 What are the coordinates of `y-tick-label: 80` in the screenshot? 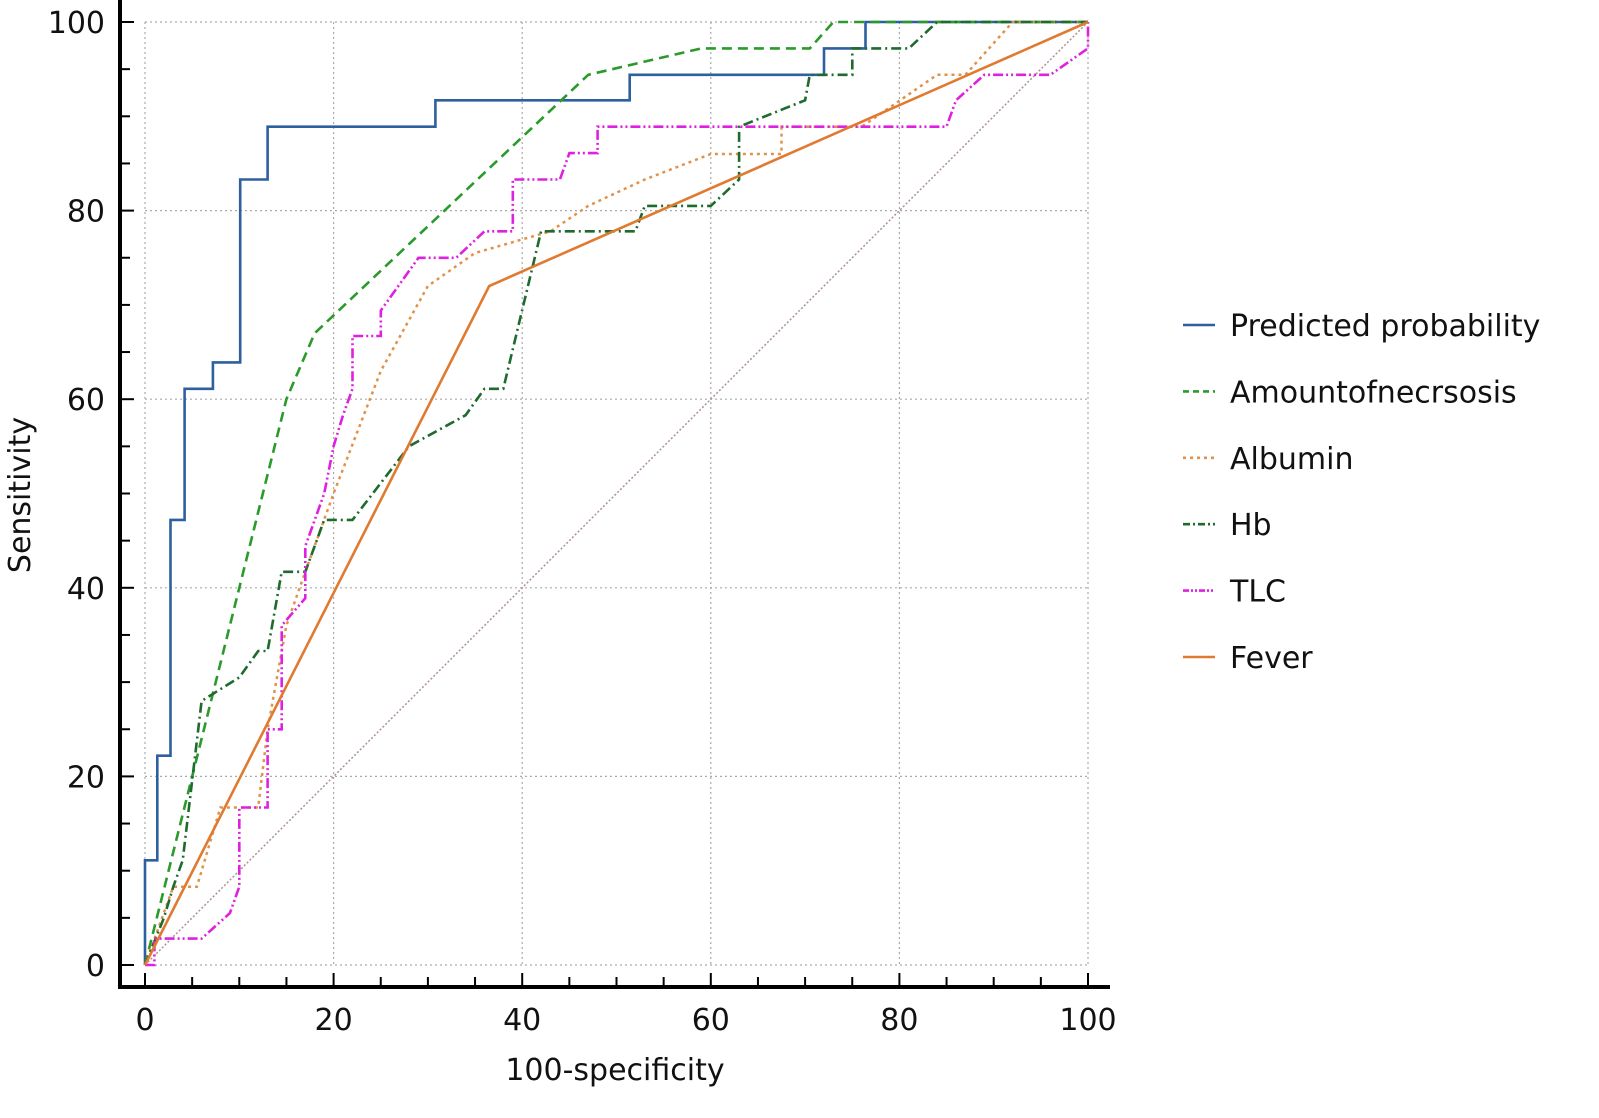 It's located at (86, 212).